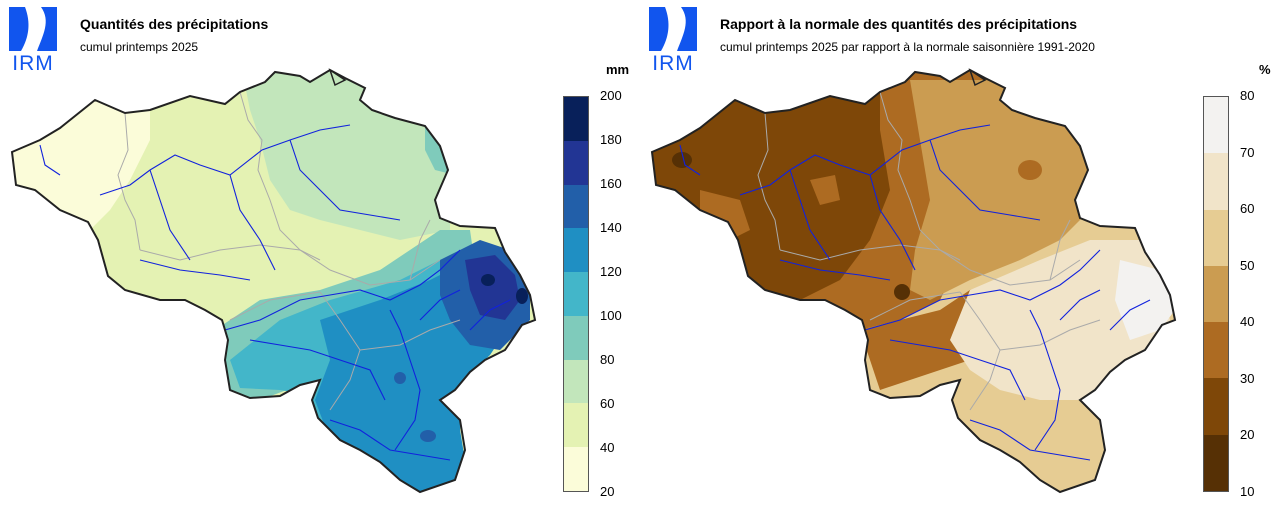 Image resolution: width=1280 pixels, height=507 pixels. I want to click on ratio-legend: 80 70 60 50 40 30 20 10, so click(1228, 294).